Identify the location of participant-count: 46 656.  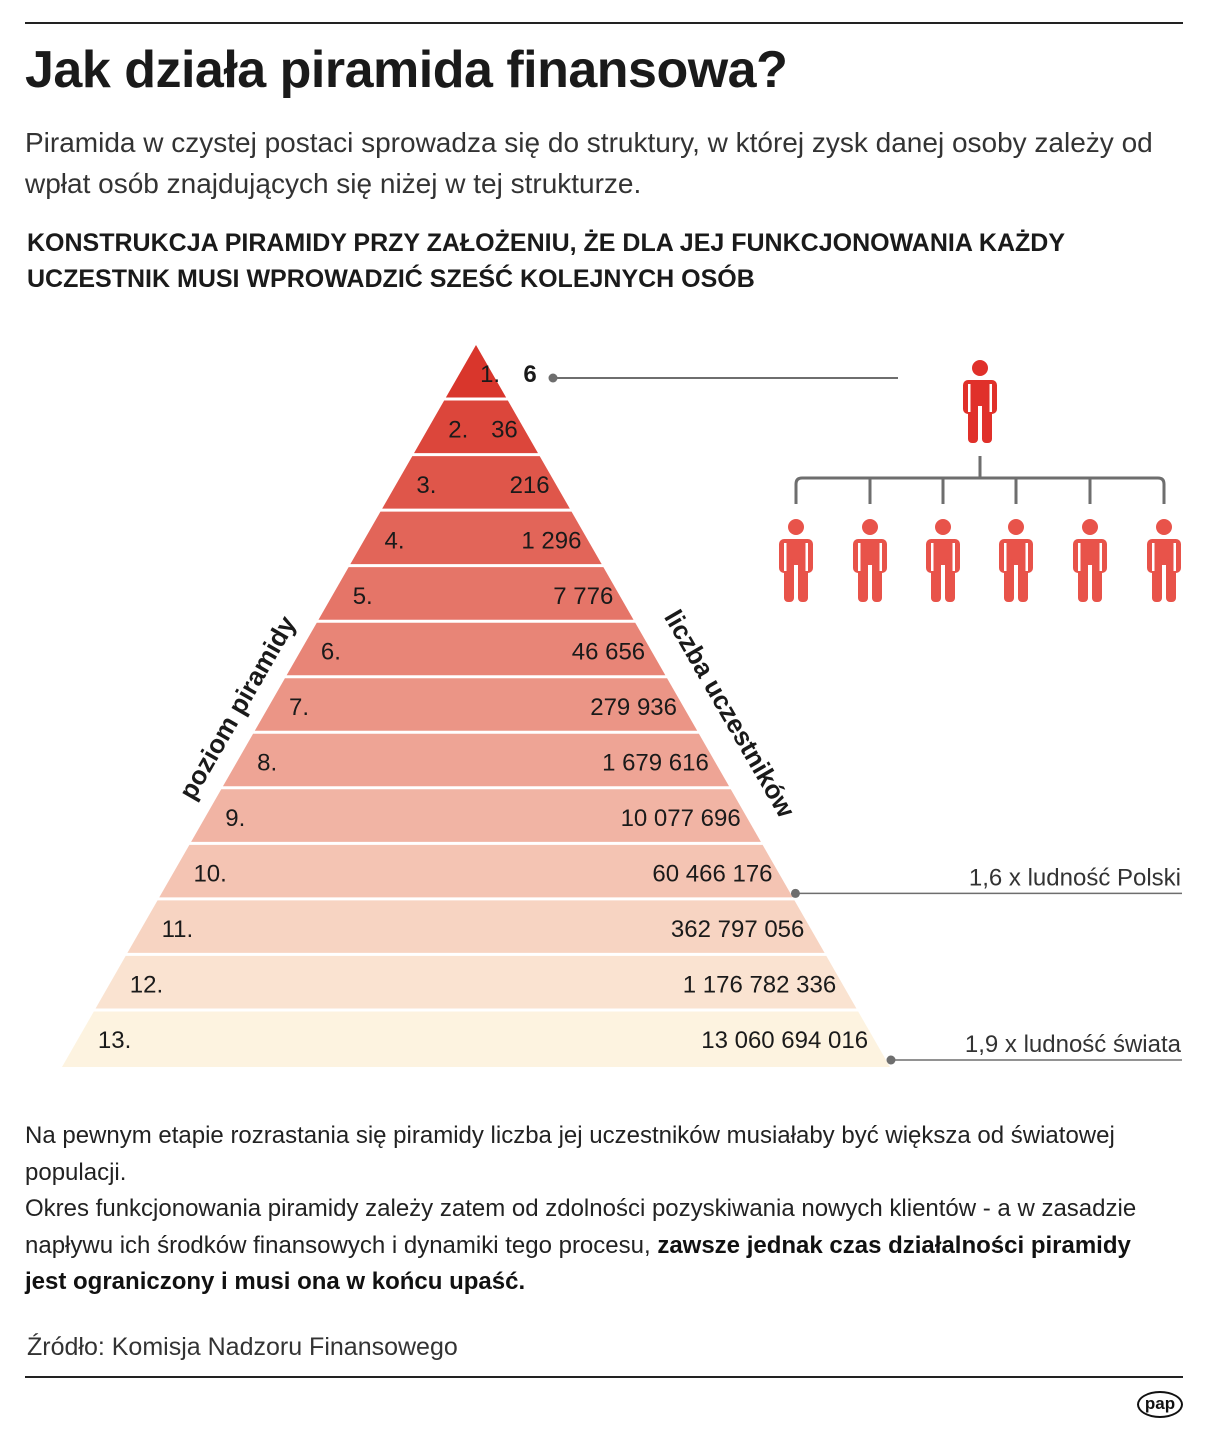
(608, 651).